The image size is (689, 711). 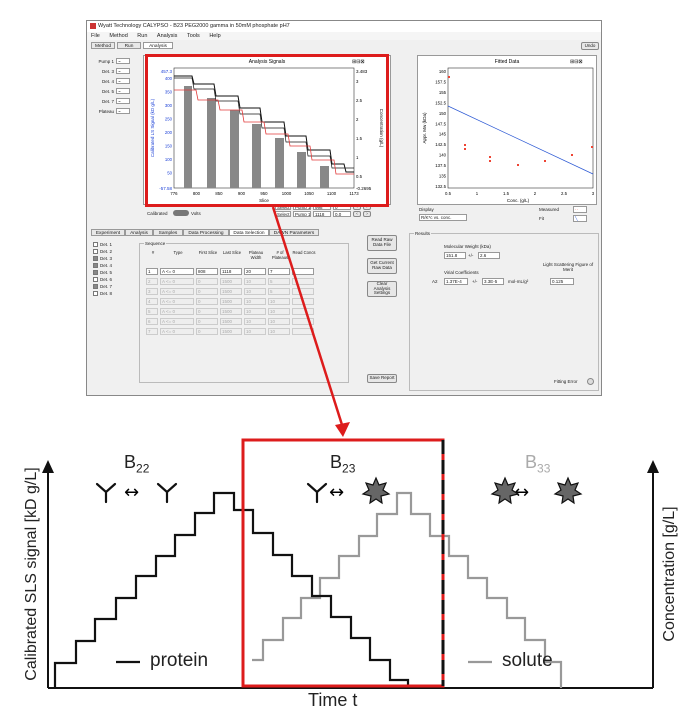 I want to click on slice-field: 1118, so click(x=322, y=214).